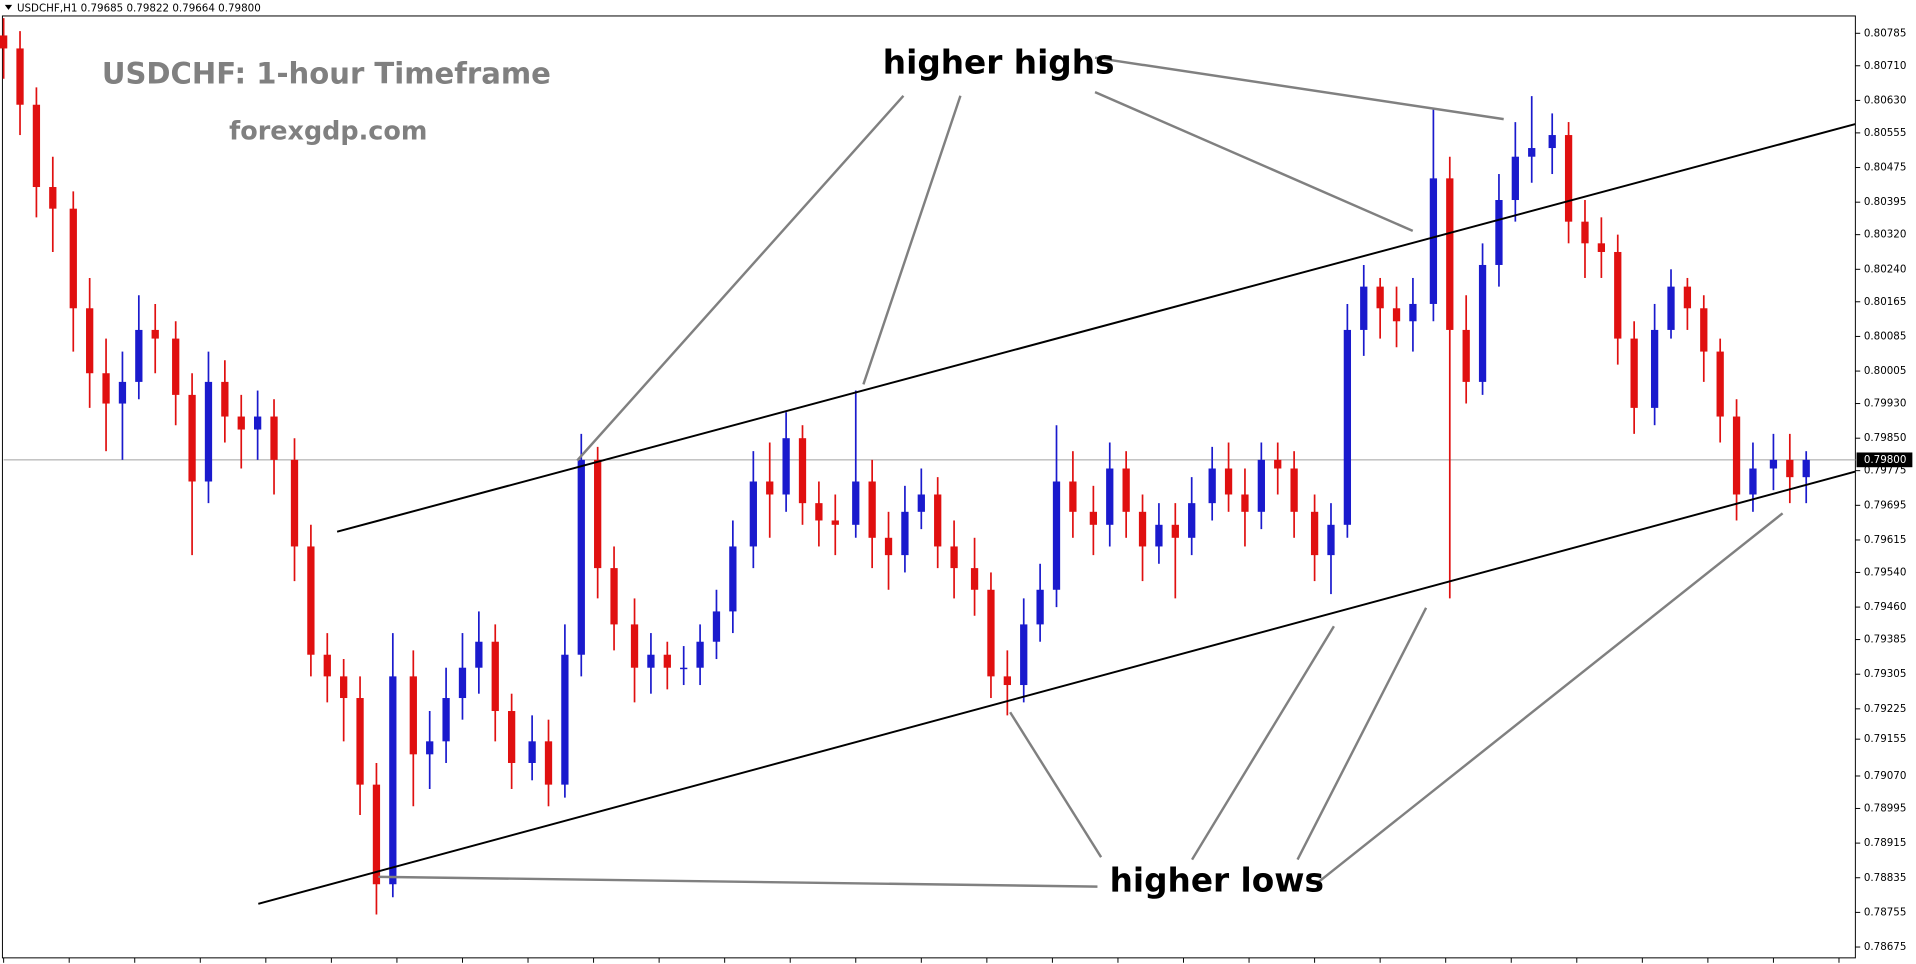 The image size is (1916, 964). What do you see at coordinates (1885, 133) in the screenshot?
I see `y-tick-label: 0.80555` at bounding box center [1885, 133].